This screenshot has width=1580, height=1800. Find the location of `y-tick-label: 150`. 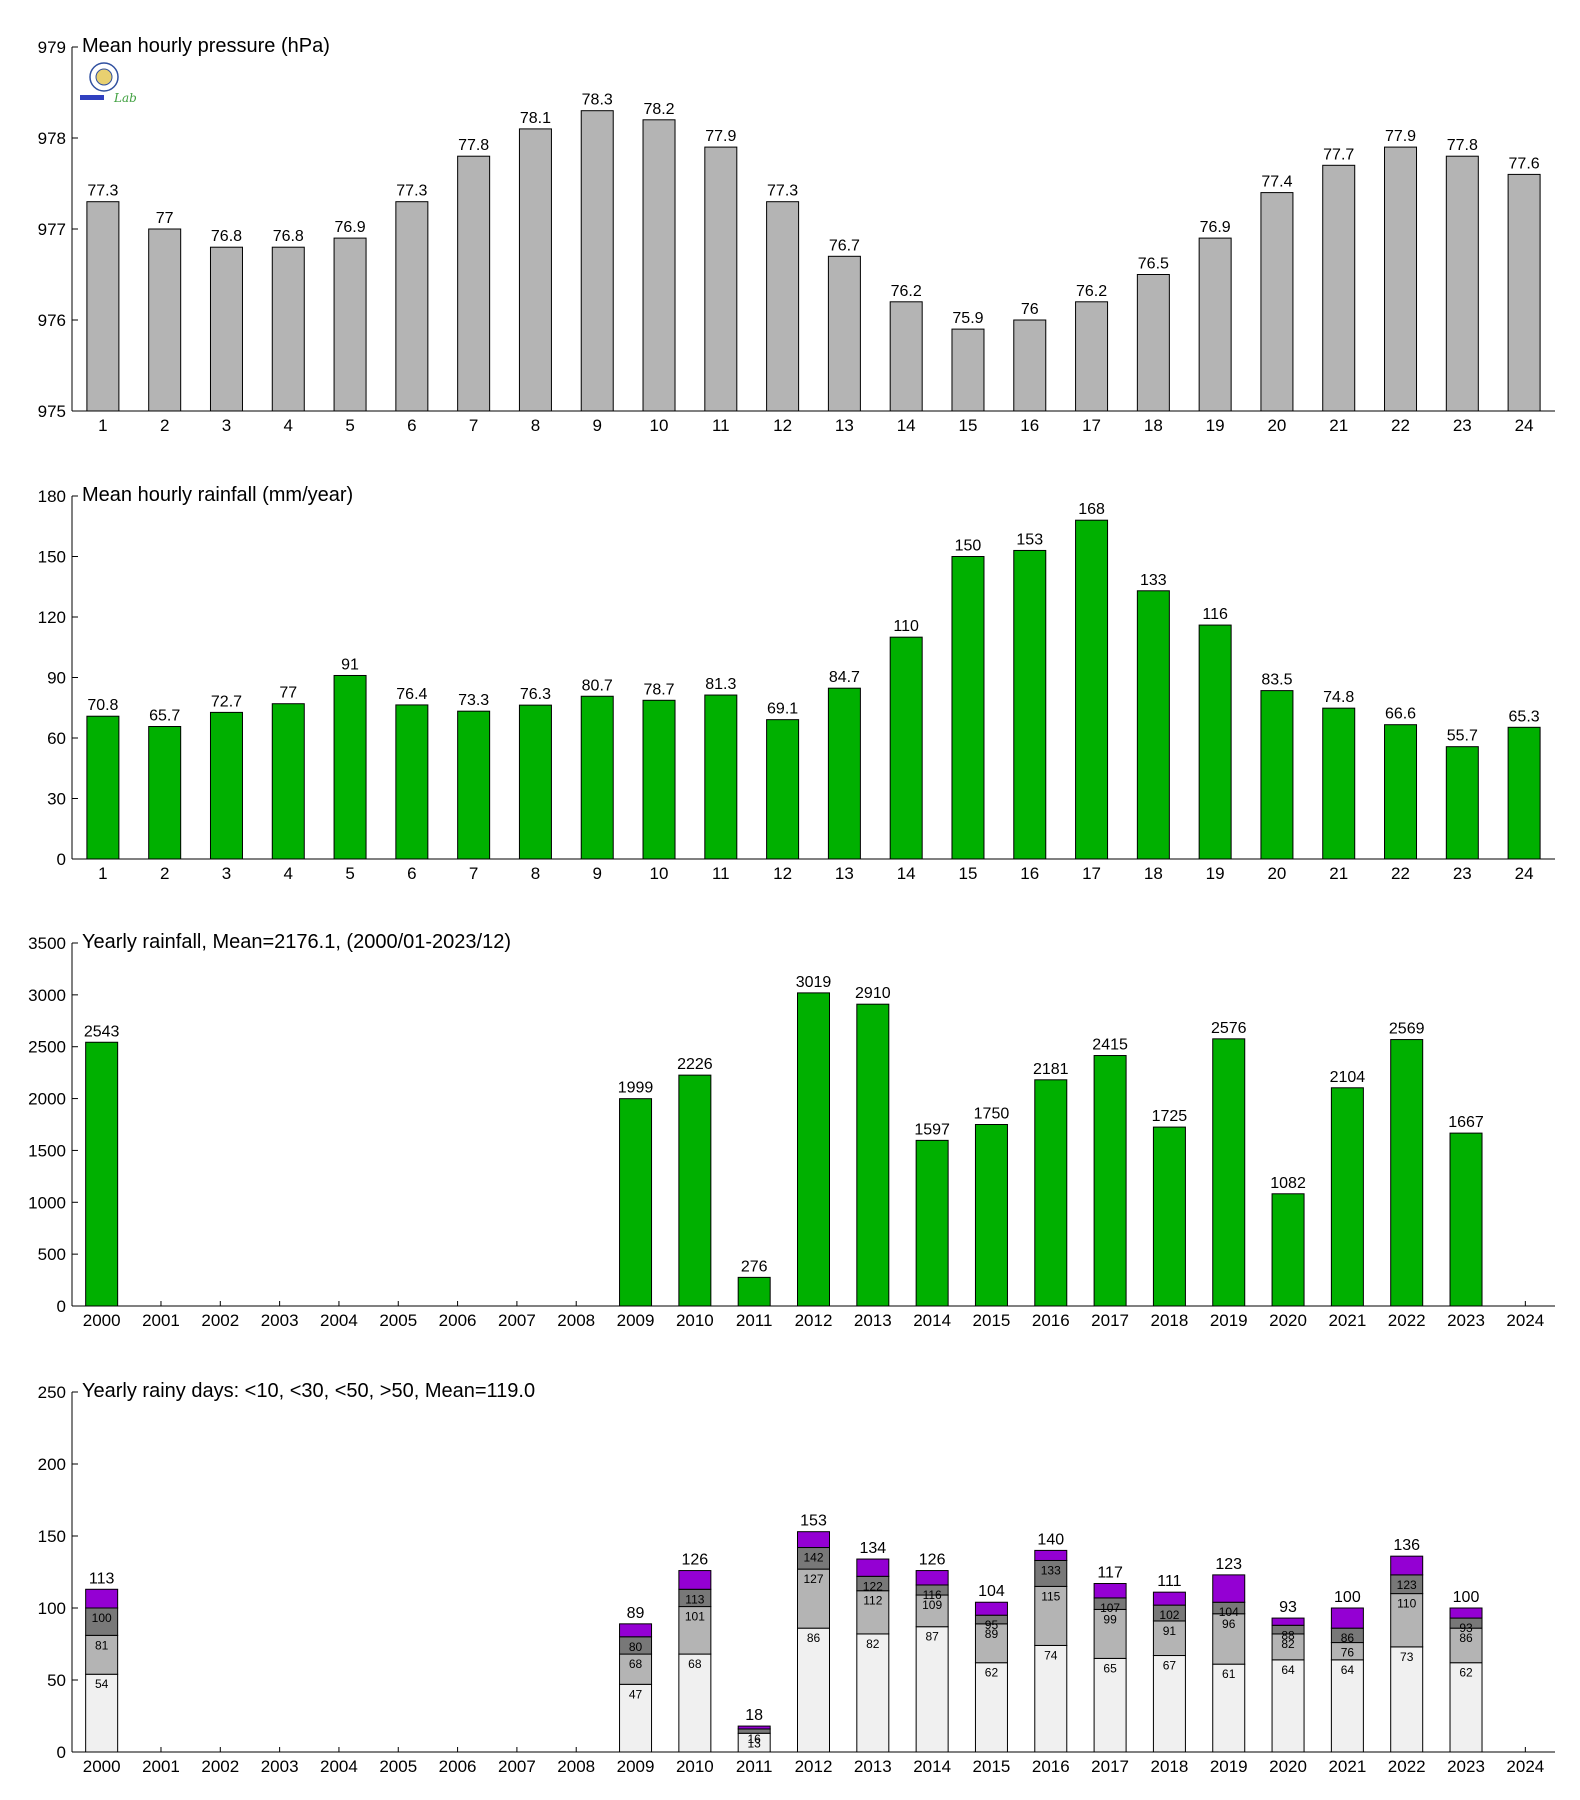

y-tick-label: 150 is located at coordinates (52, 1536).